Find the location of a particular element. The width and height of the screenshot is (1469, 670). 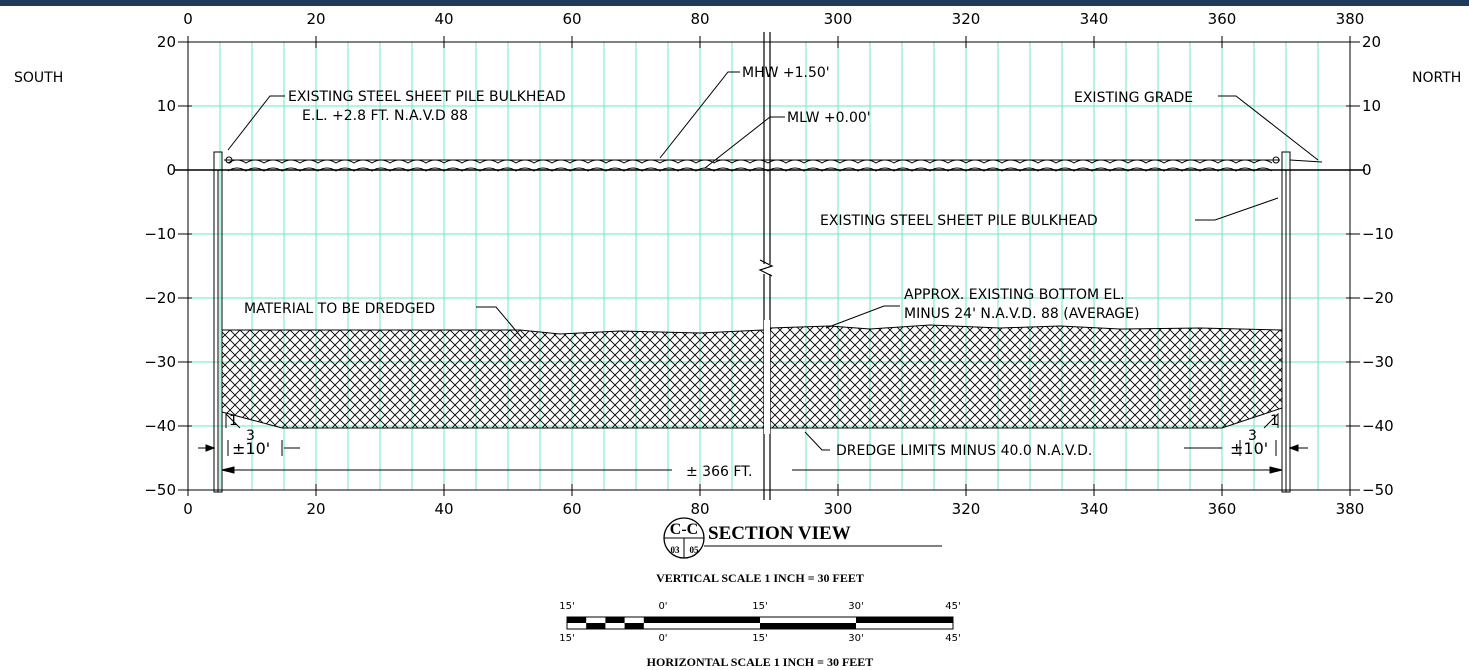

y-tick-label-right: 0 is located at coordinates (1367, 170).